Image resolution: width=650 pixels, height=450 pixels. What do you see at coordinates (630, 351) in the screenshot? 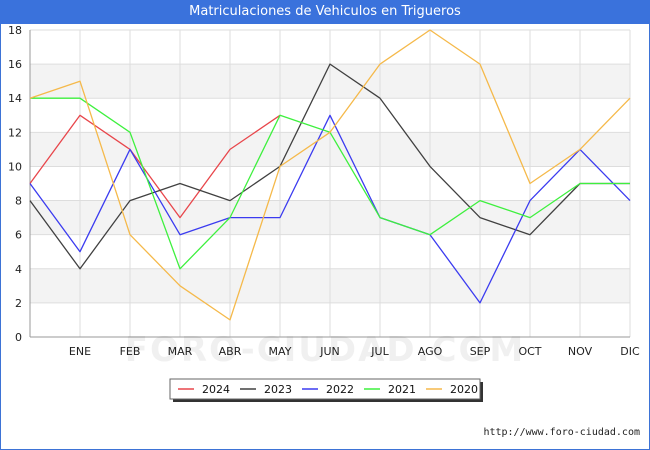
I see `x-tick-label: DIC` at bounding box center [630, 351].